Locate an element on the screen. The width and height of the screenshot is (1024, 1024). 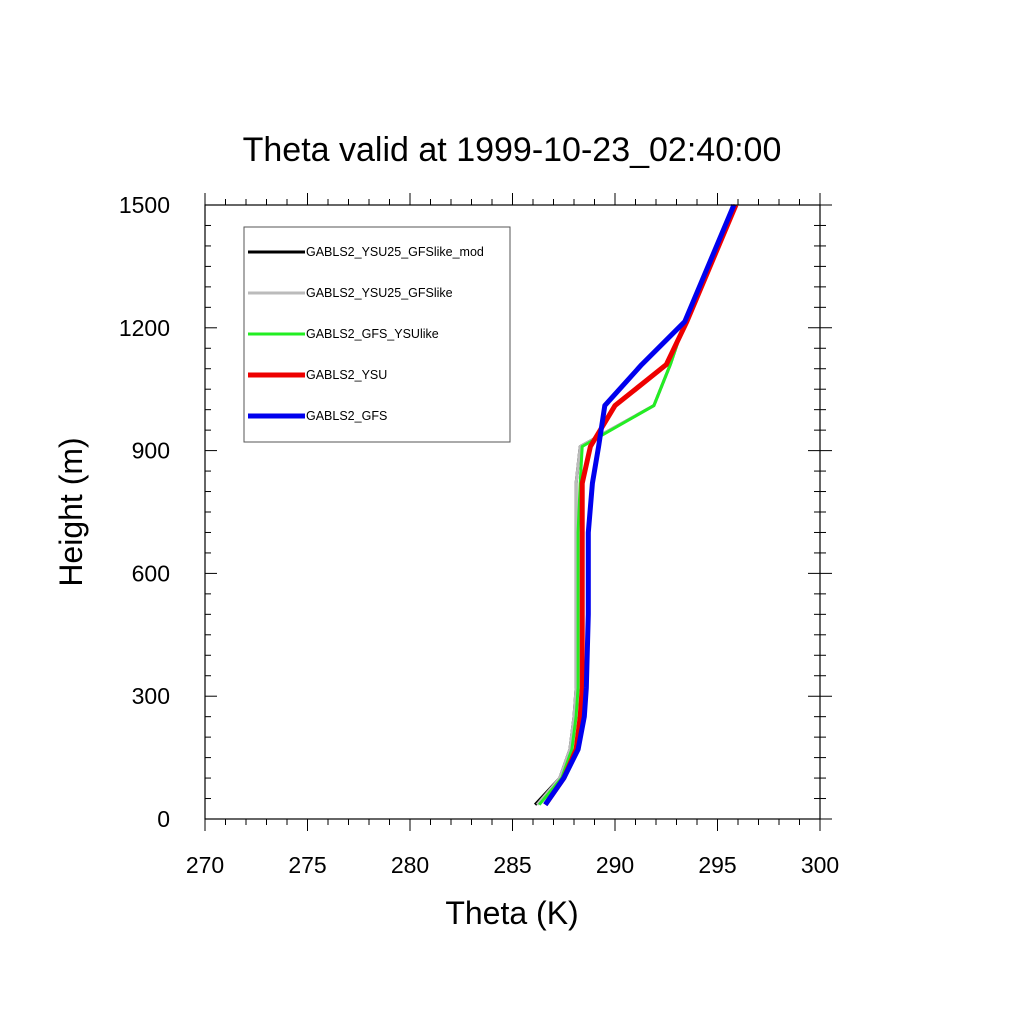
y-tick-labels: 0 300 600 900 1200 1500 is located at coordinates (144, 512).